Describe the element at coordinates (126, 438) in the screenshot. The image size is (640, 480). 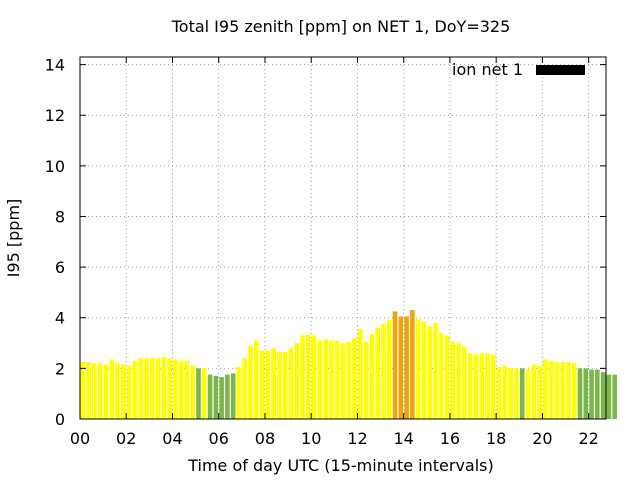
I see `x-tick-label: 02` at that location.